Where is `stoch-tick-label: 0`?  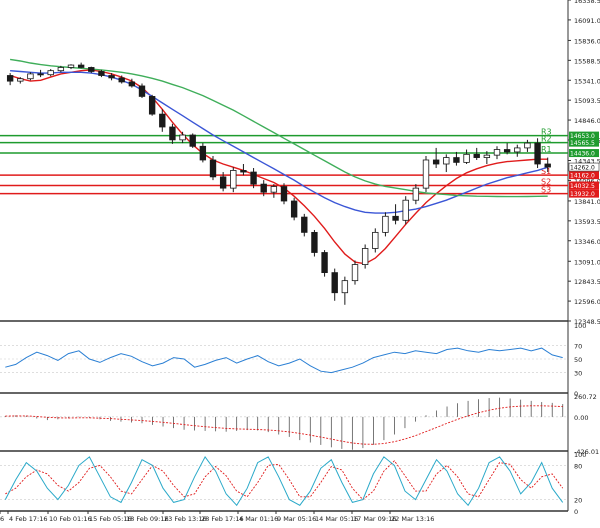 stoch-tick-label: 0 is located at coordinates (576, 512).